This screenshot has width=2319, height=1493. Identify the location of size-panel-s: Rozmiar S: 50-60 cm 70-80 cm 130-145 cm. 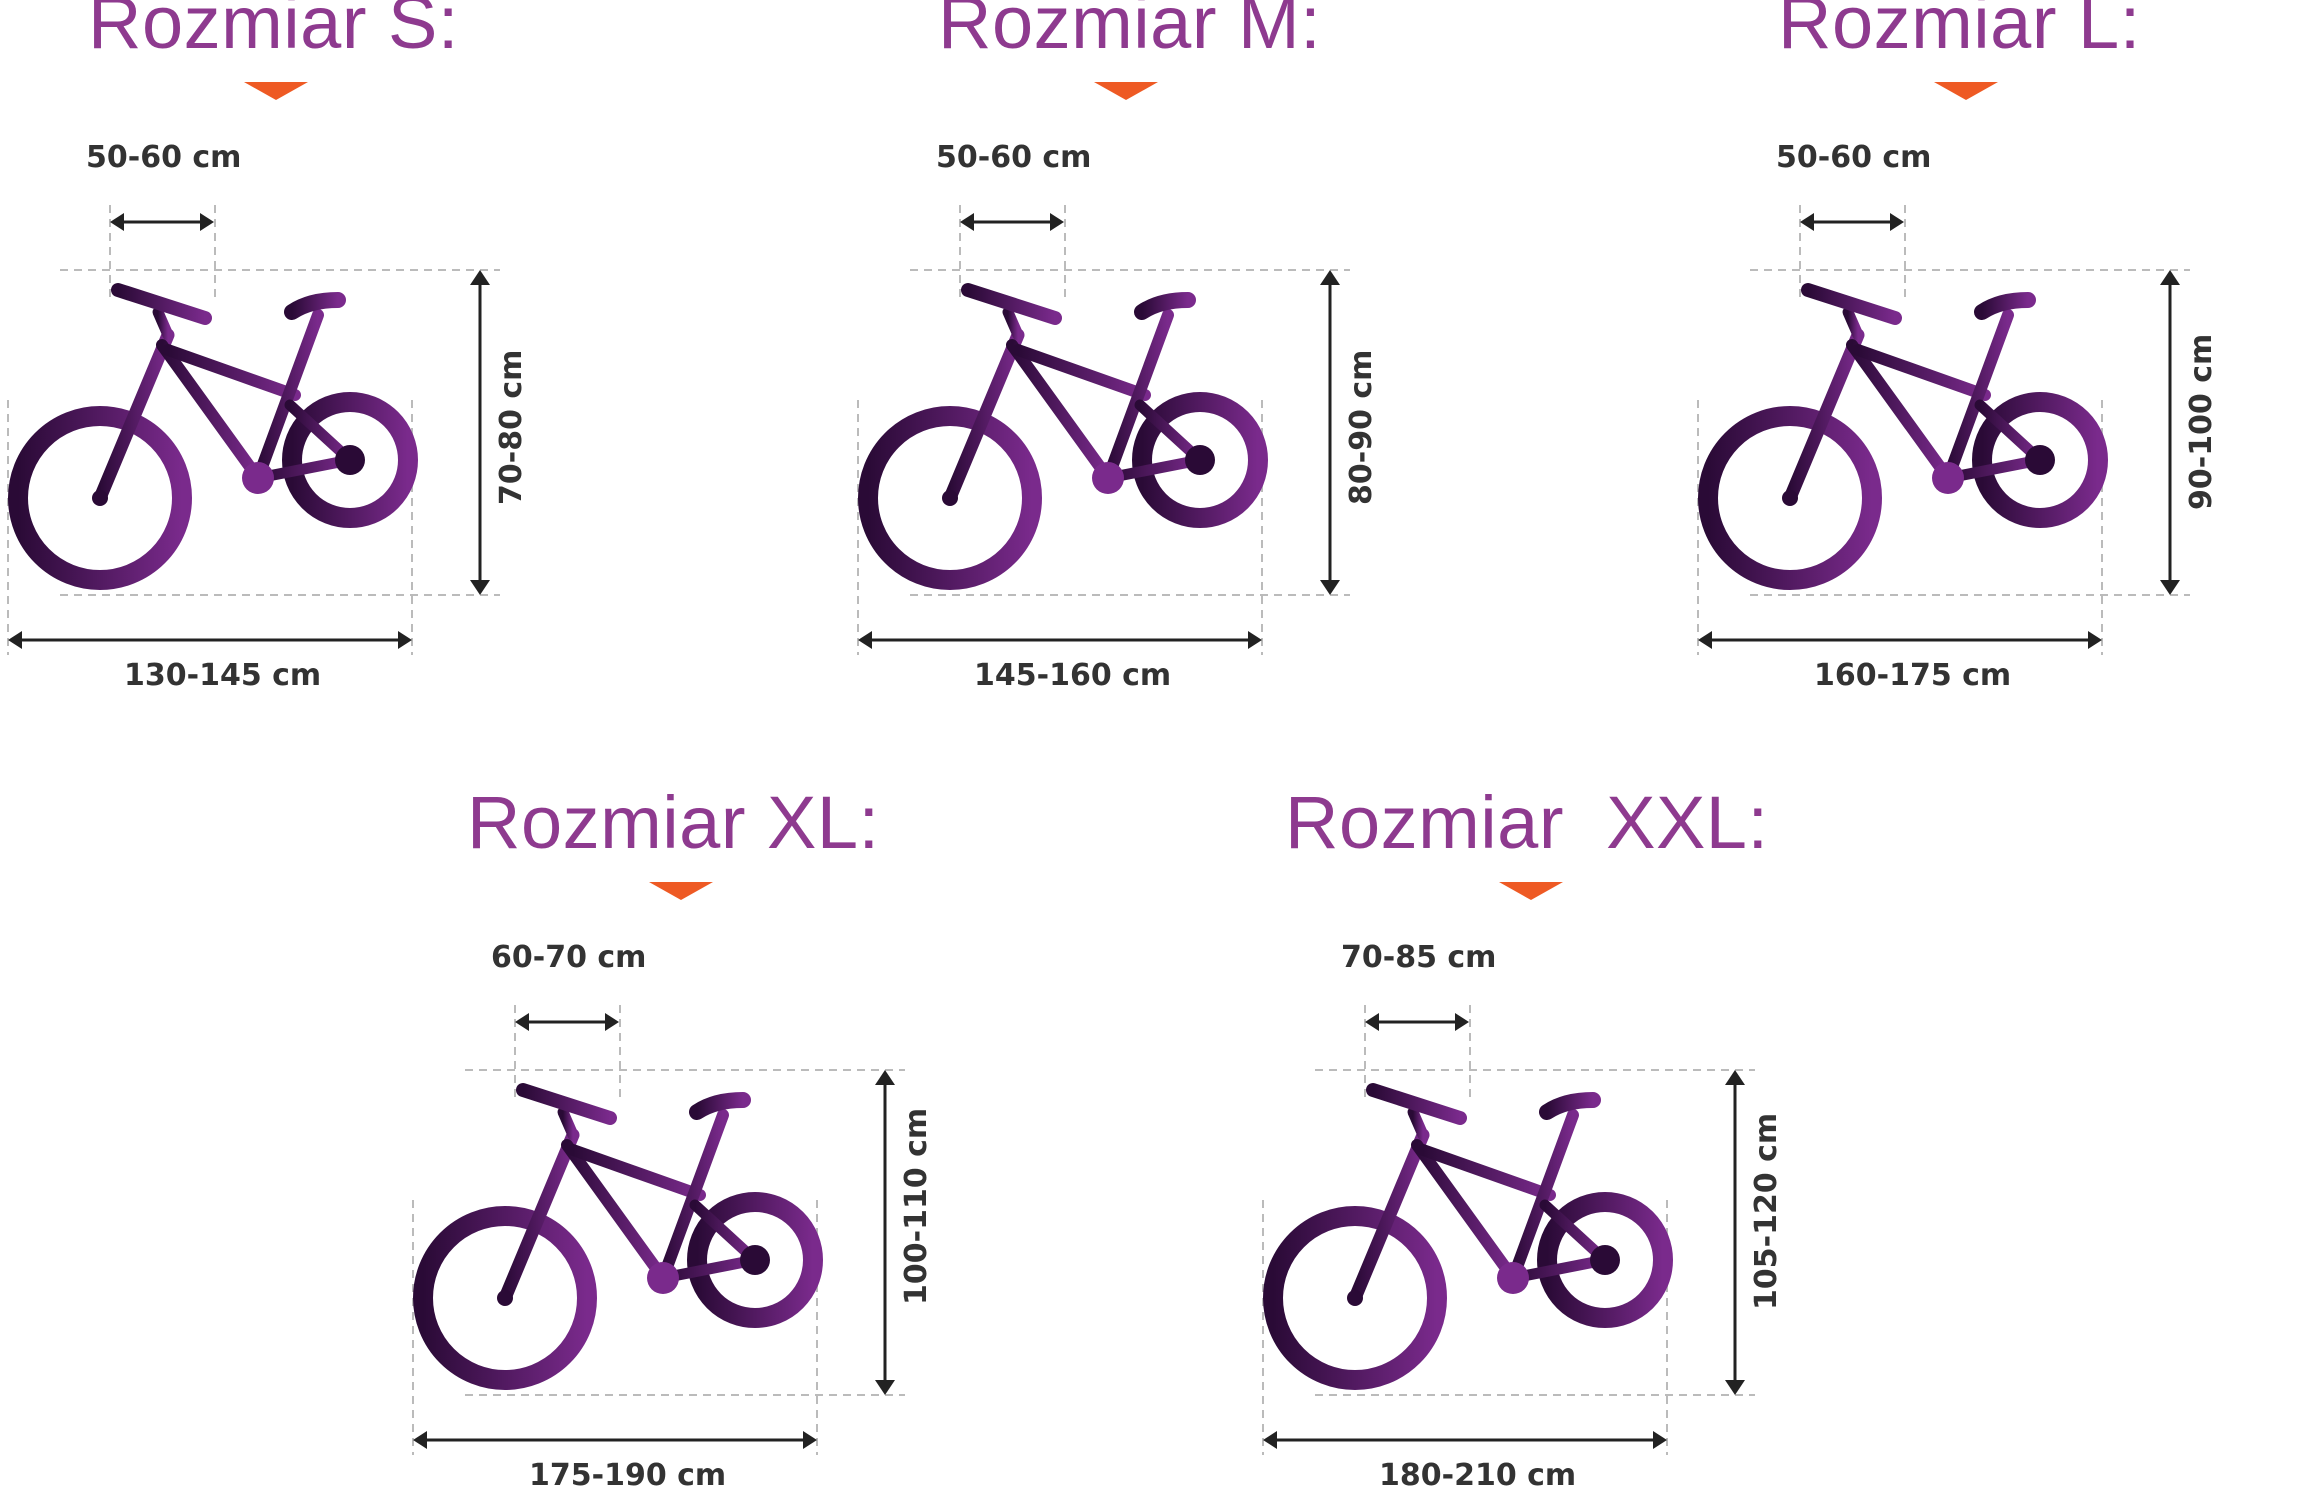
(310, 346).